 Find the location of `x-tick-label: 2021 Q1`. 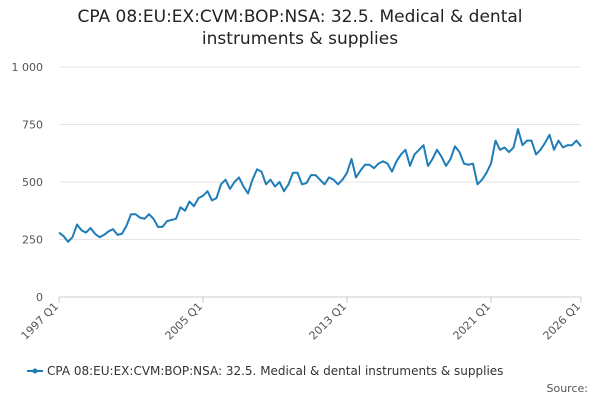

x-tick-label: 2021 Q1 is located at coordinates (472, 321).